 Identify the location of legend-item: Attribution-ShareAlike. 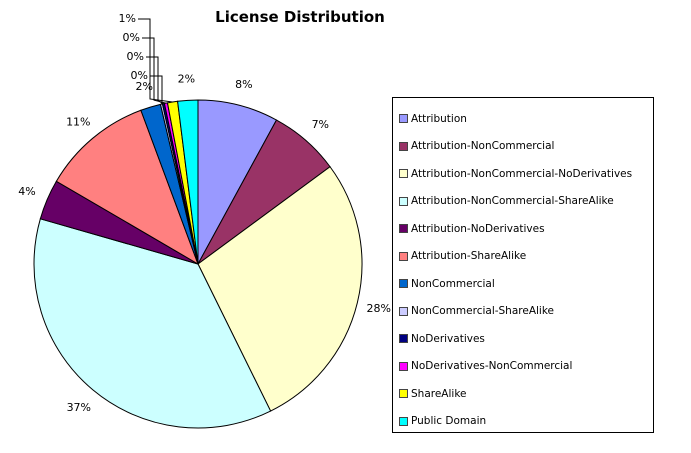
(523, 257).